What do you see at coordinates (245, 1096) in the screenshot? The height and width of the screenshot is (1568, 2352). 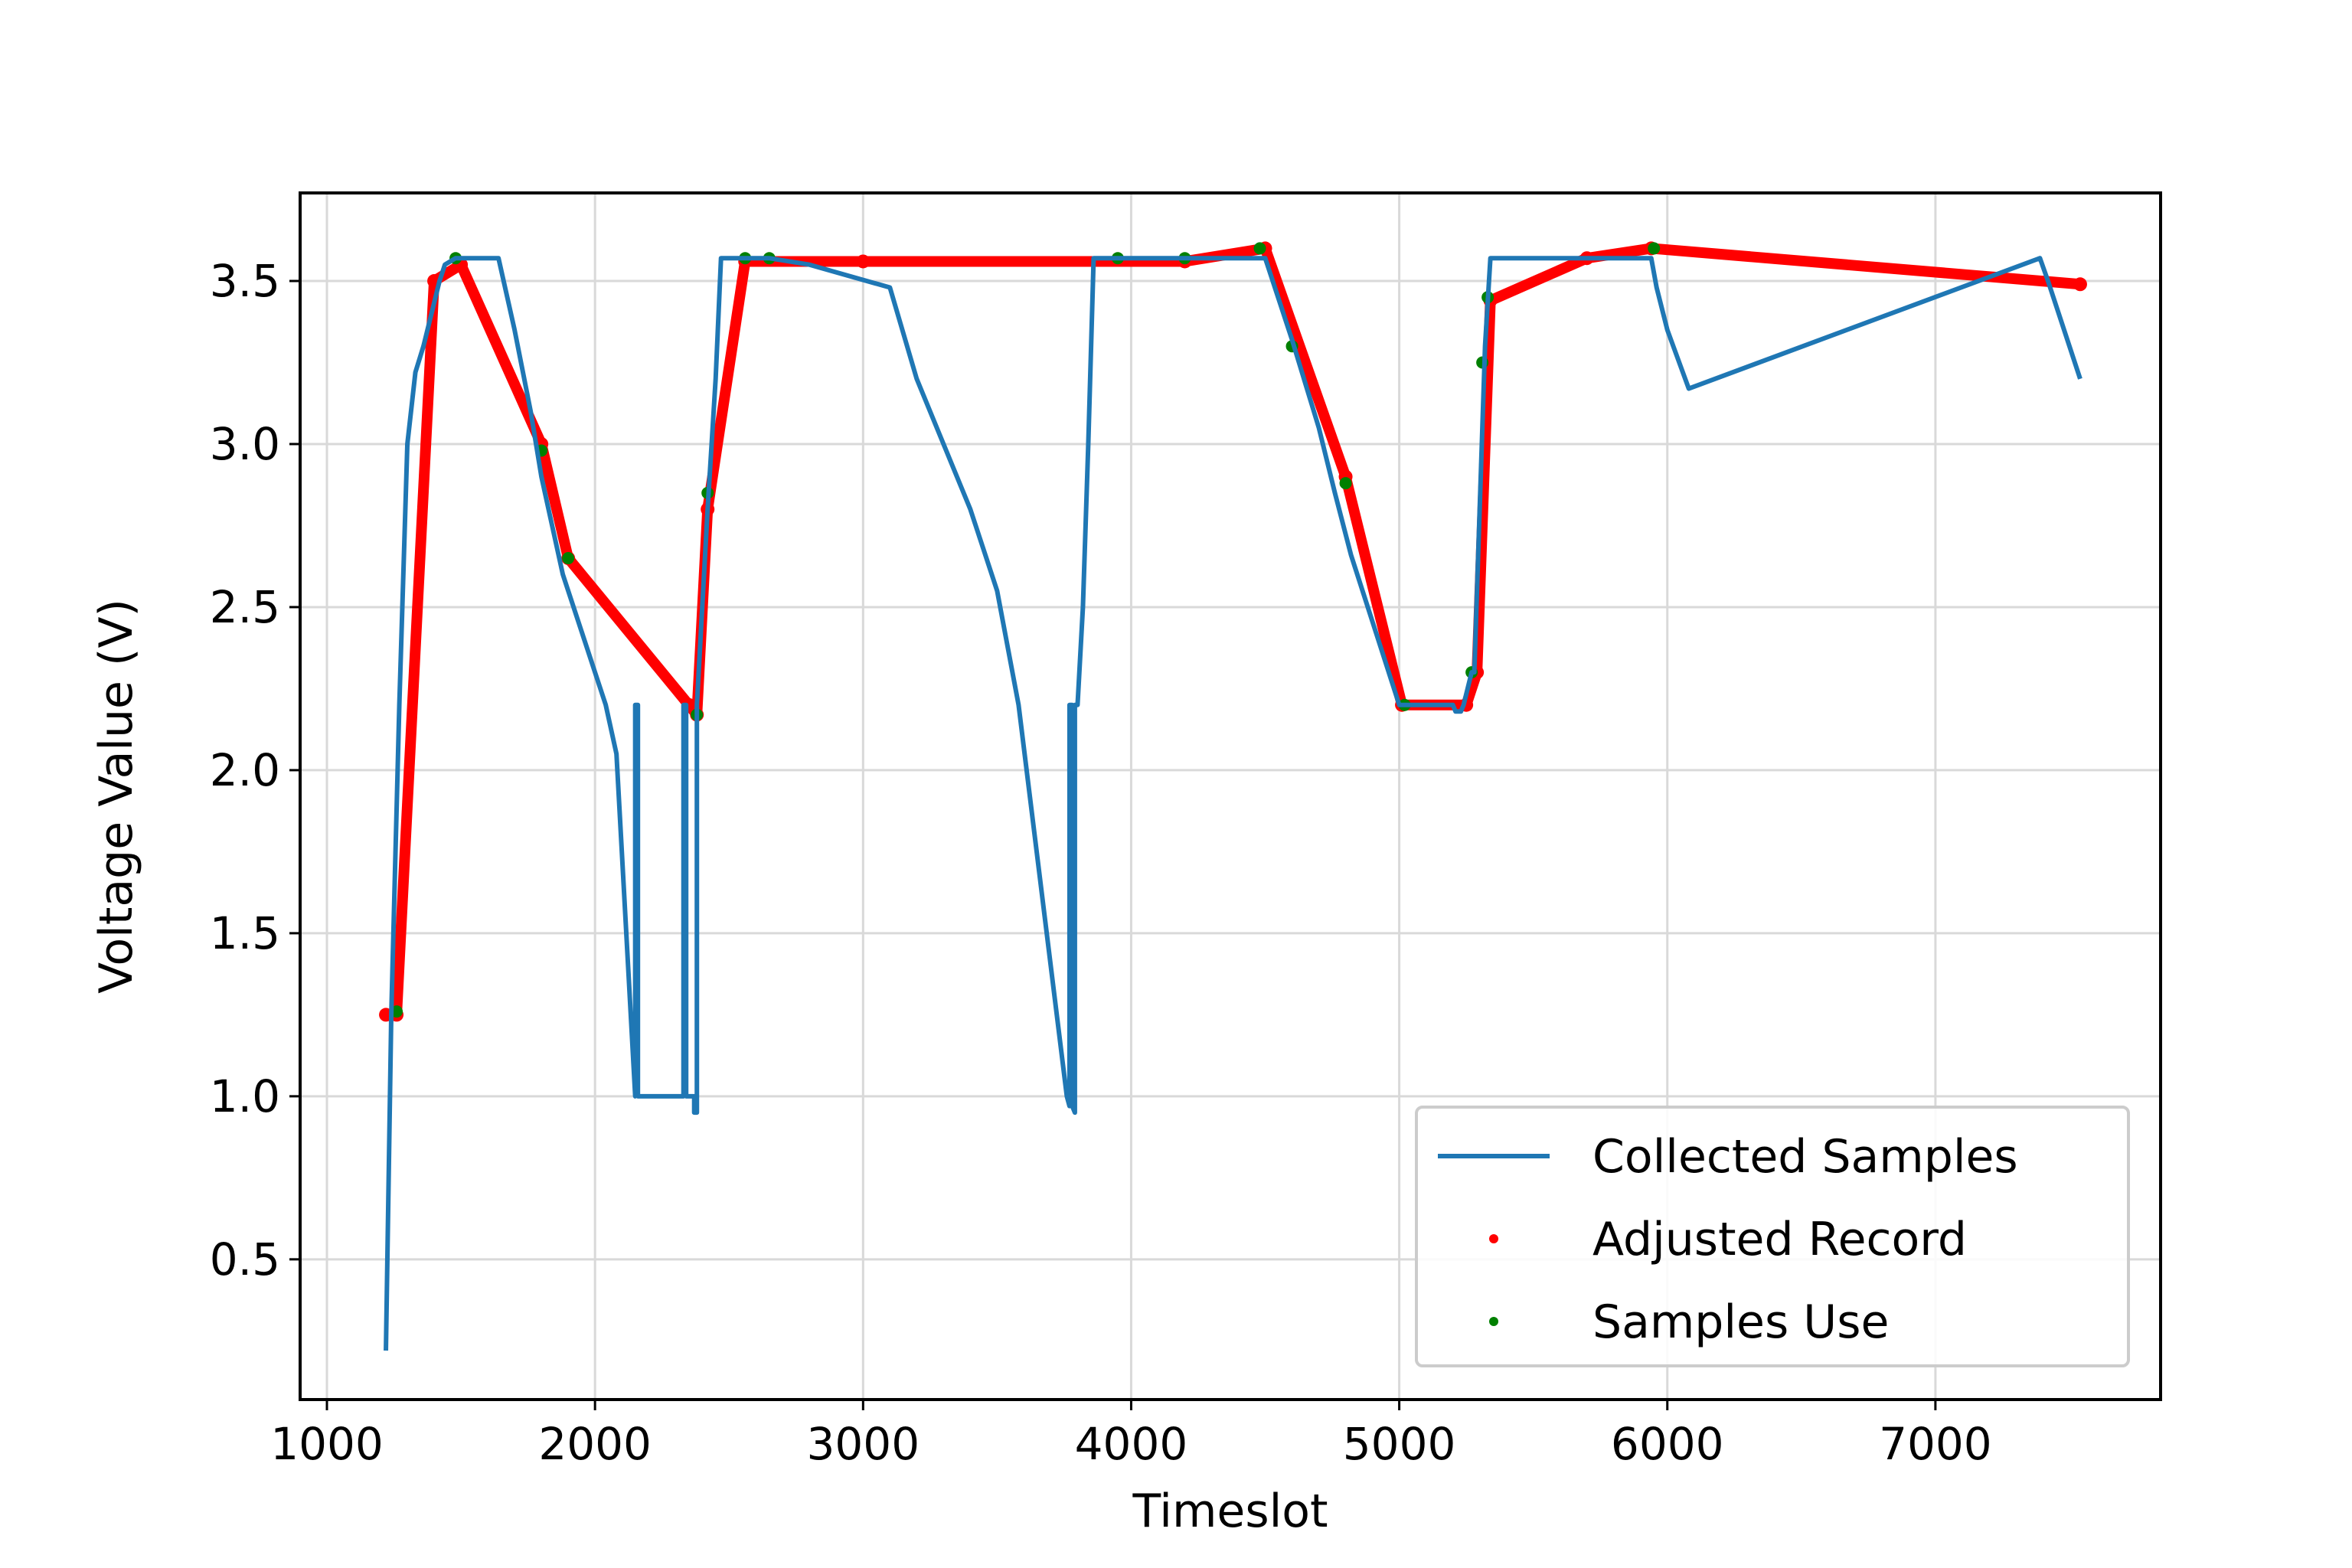 I see `y-tick-label-1: 1.0` at bounding box center [245, 1096].